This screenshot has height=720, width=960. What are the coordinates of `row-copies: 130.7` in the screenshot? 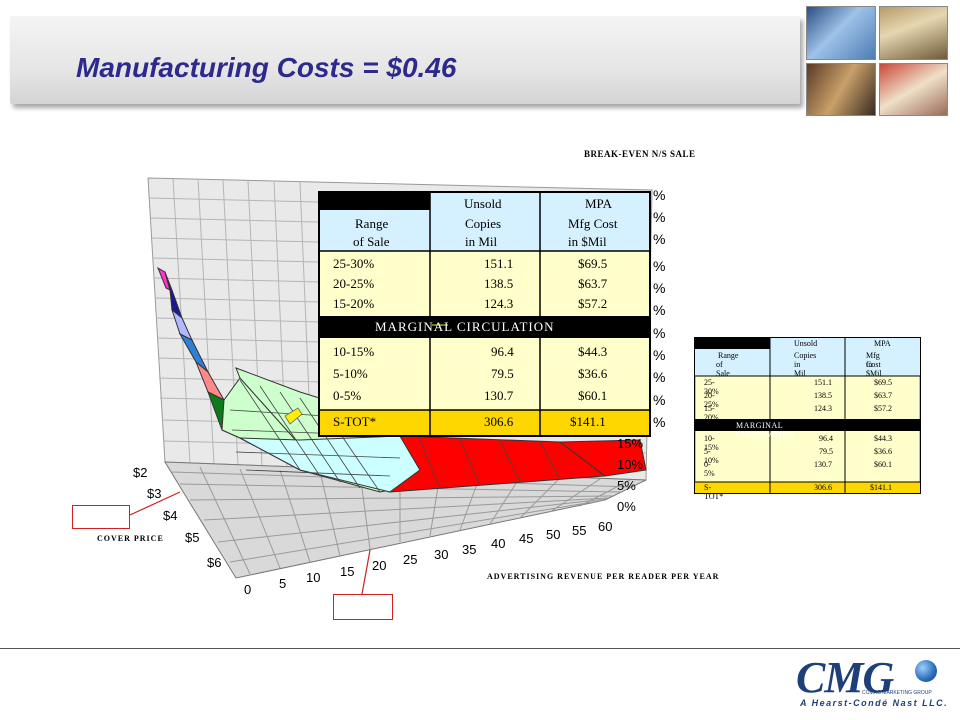 It's located at (499, 395).